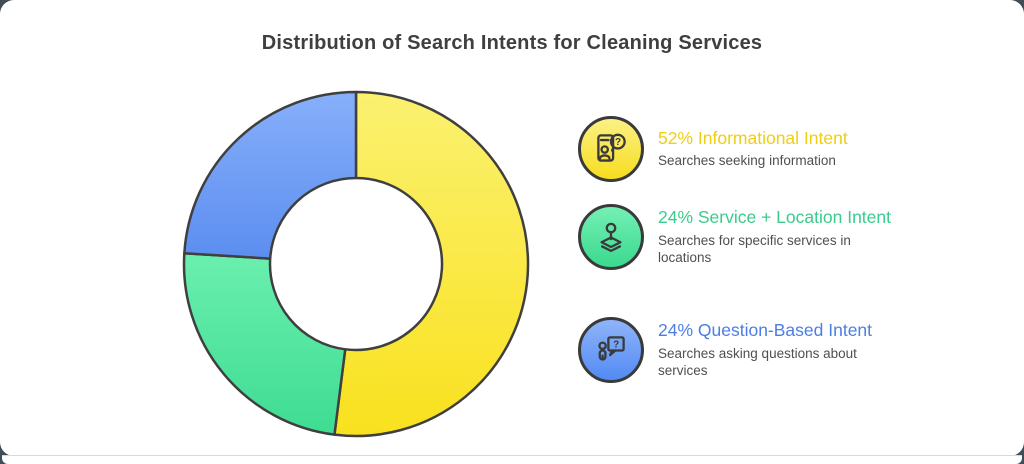 This screenshot has width=1024, height=464. Describe the element at coordinates (431, 264) in the screenshot. I see `donut-slice-informational-intent` at that location.